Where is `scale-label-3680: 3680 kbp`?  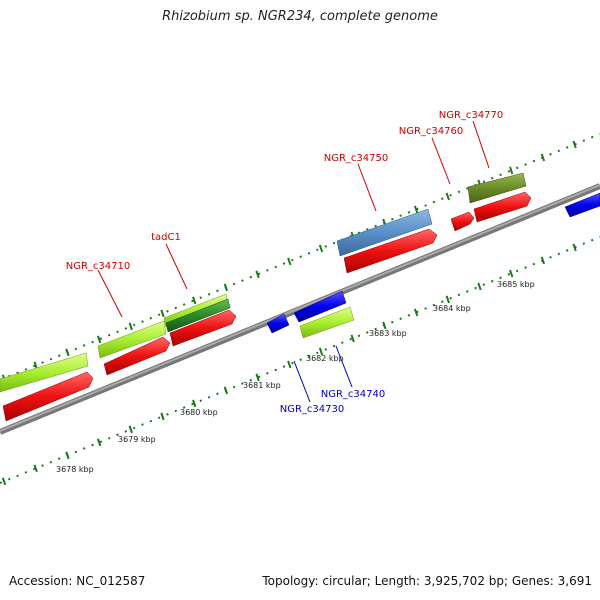 scale-label-3680: 3680 kbp is located at coordinates (199, 412).